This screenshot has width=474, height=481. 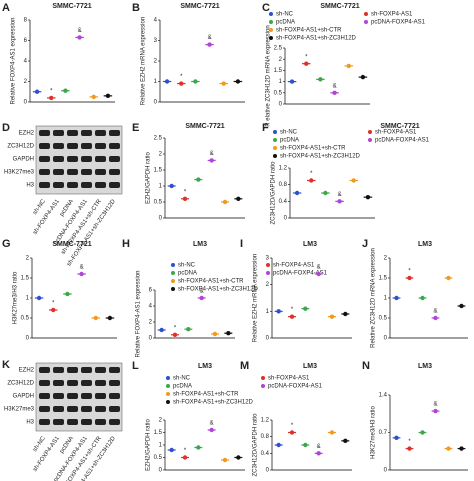 I want to click on y-axis-label: EZH2/GAPDH ratio, so click(x=149, y=445).